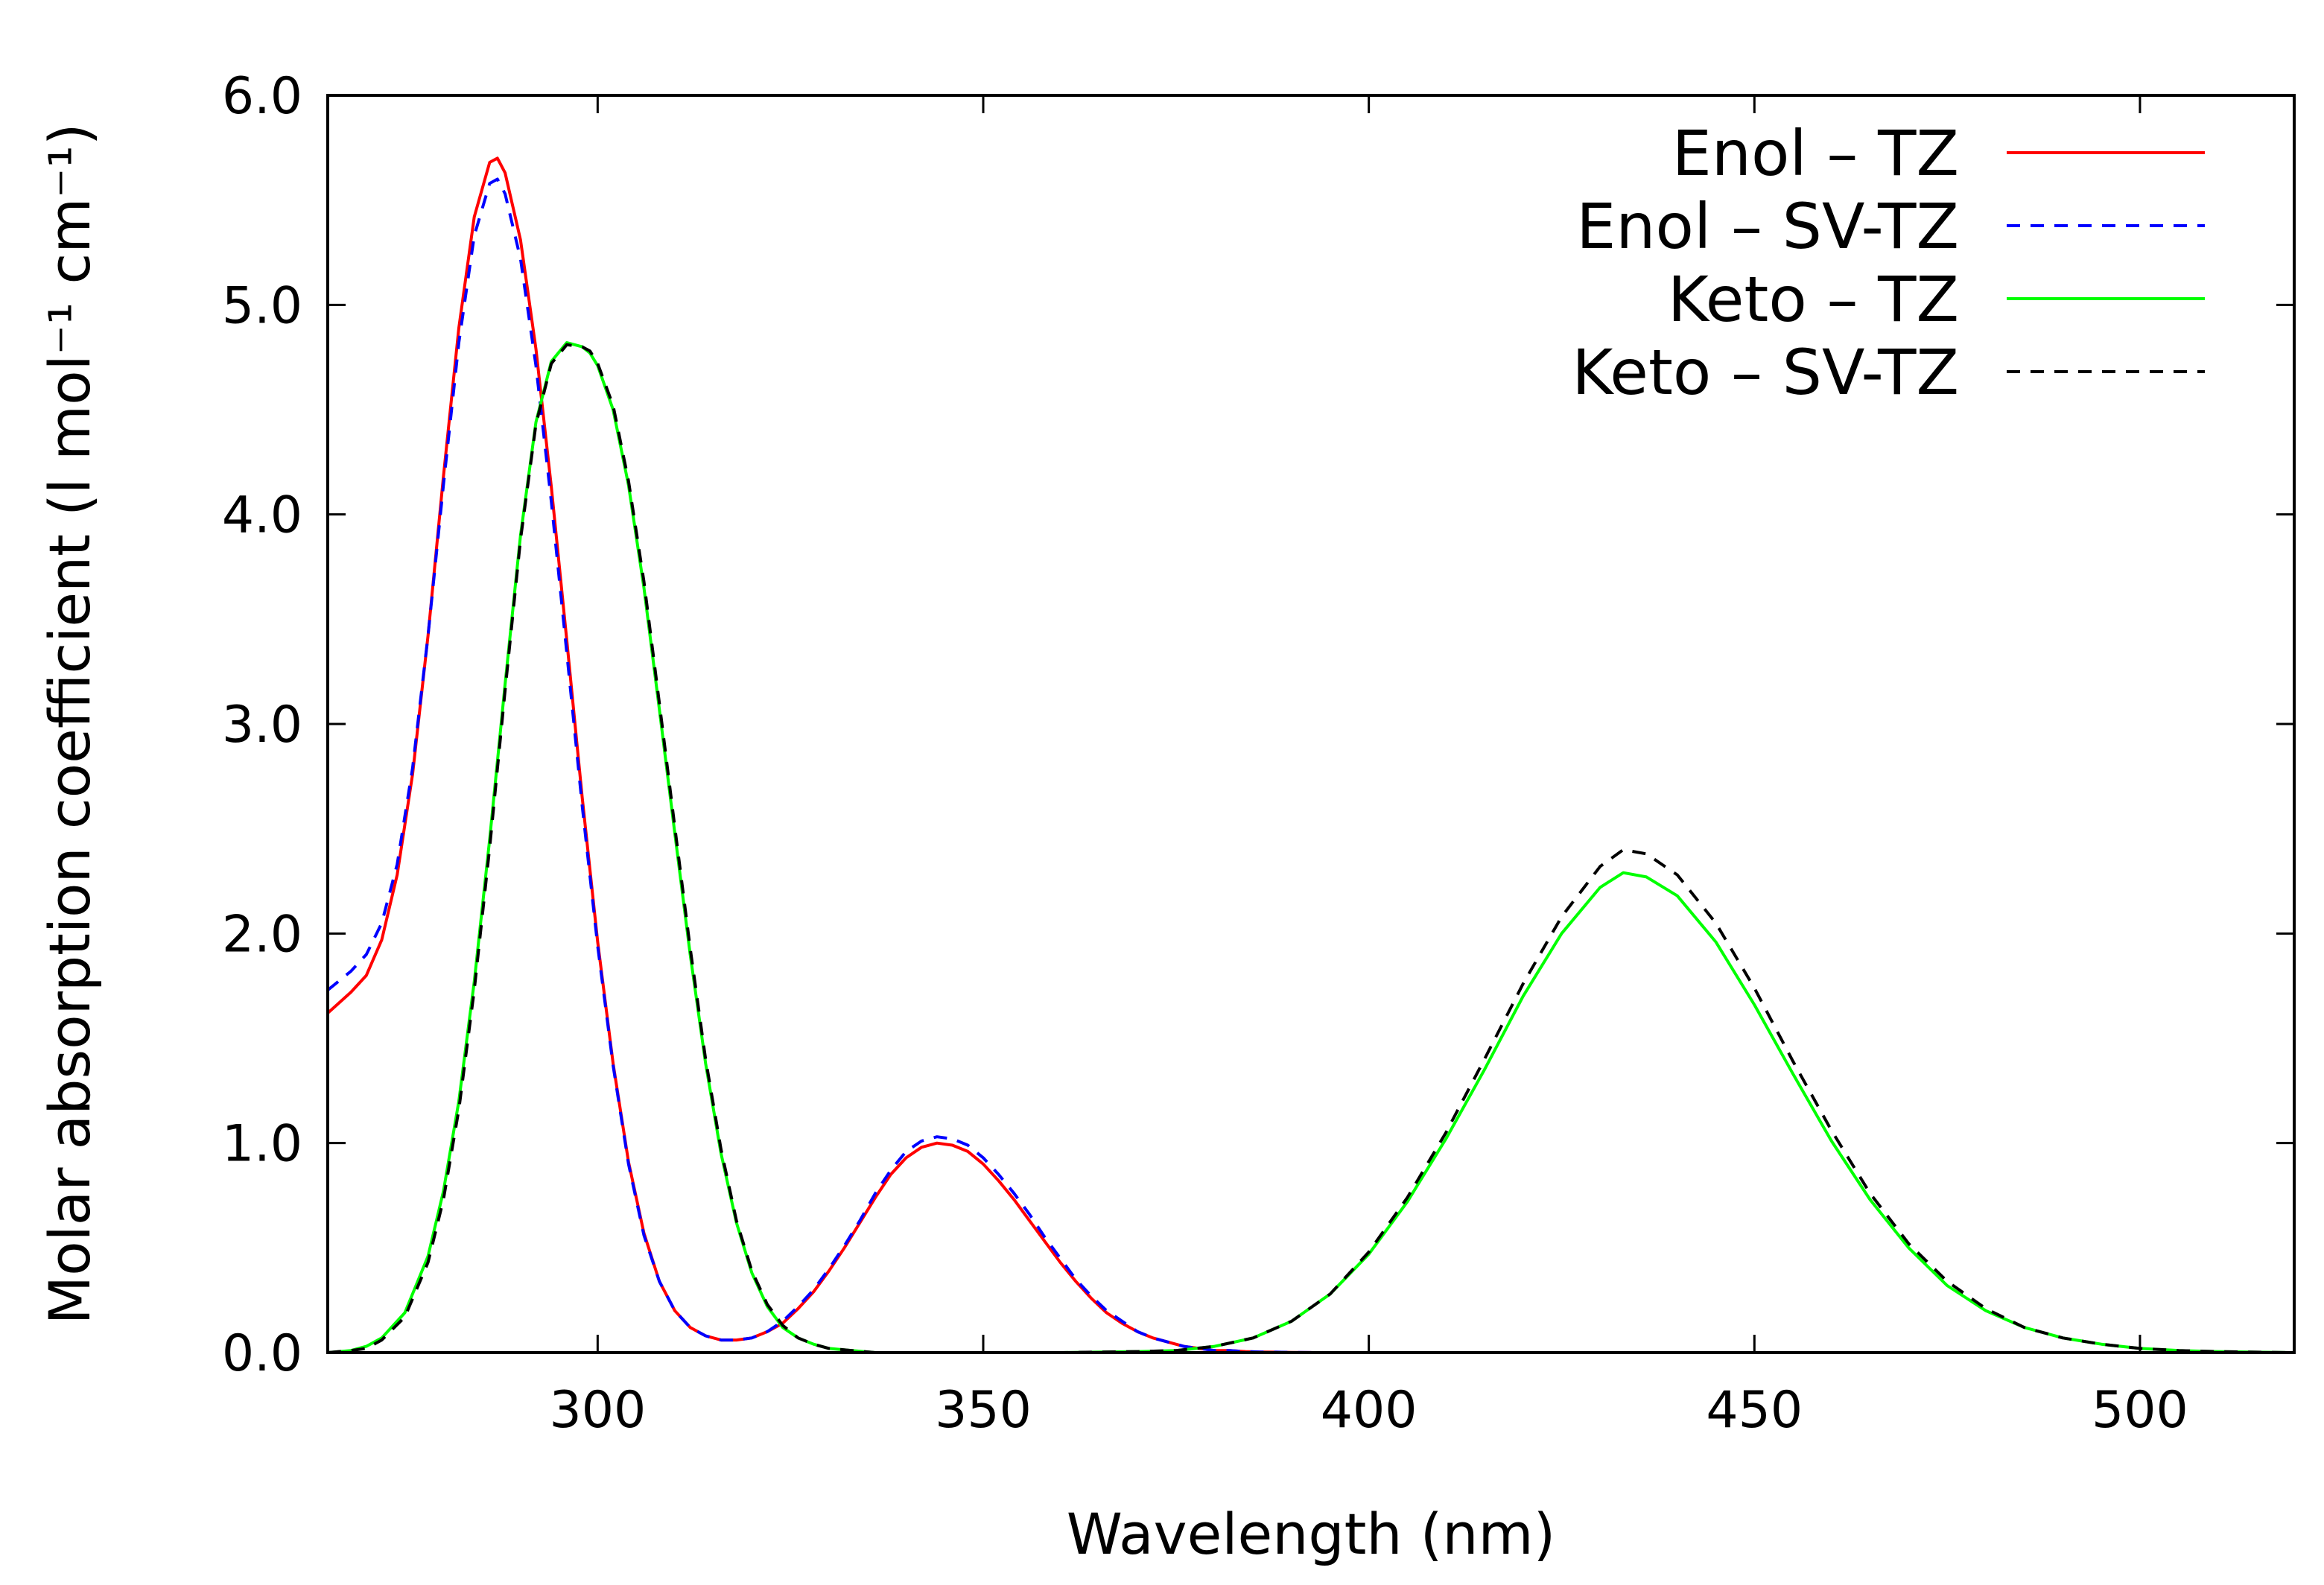 This screenshot has width=2324, height=1585. I want to click on x-tick-label: 300, so click(597, 1410).